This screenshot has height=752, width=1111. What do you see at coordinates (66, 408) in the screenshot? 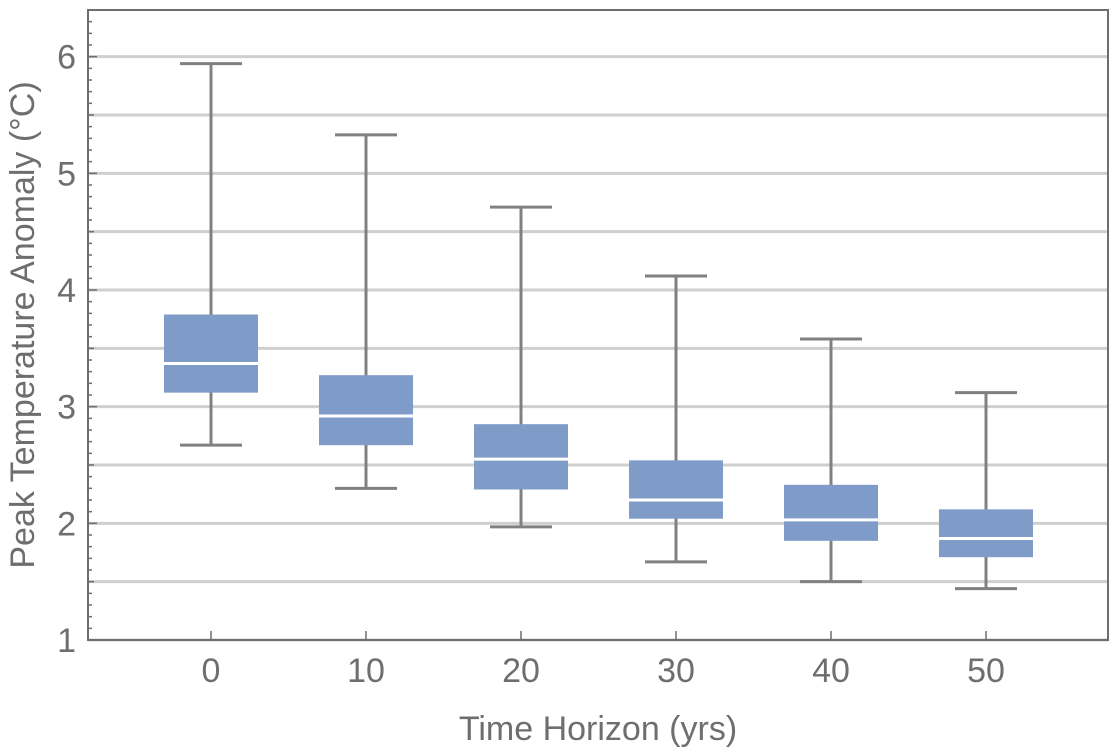
I see `y-tick-label: 3` at bounding box center [66, 408].